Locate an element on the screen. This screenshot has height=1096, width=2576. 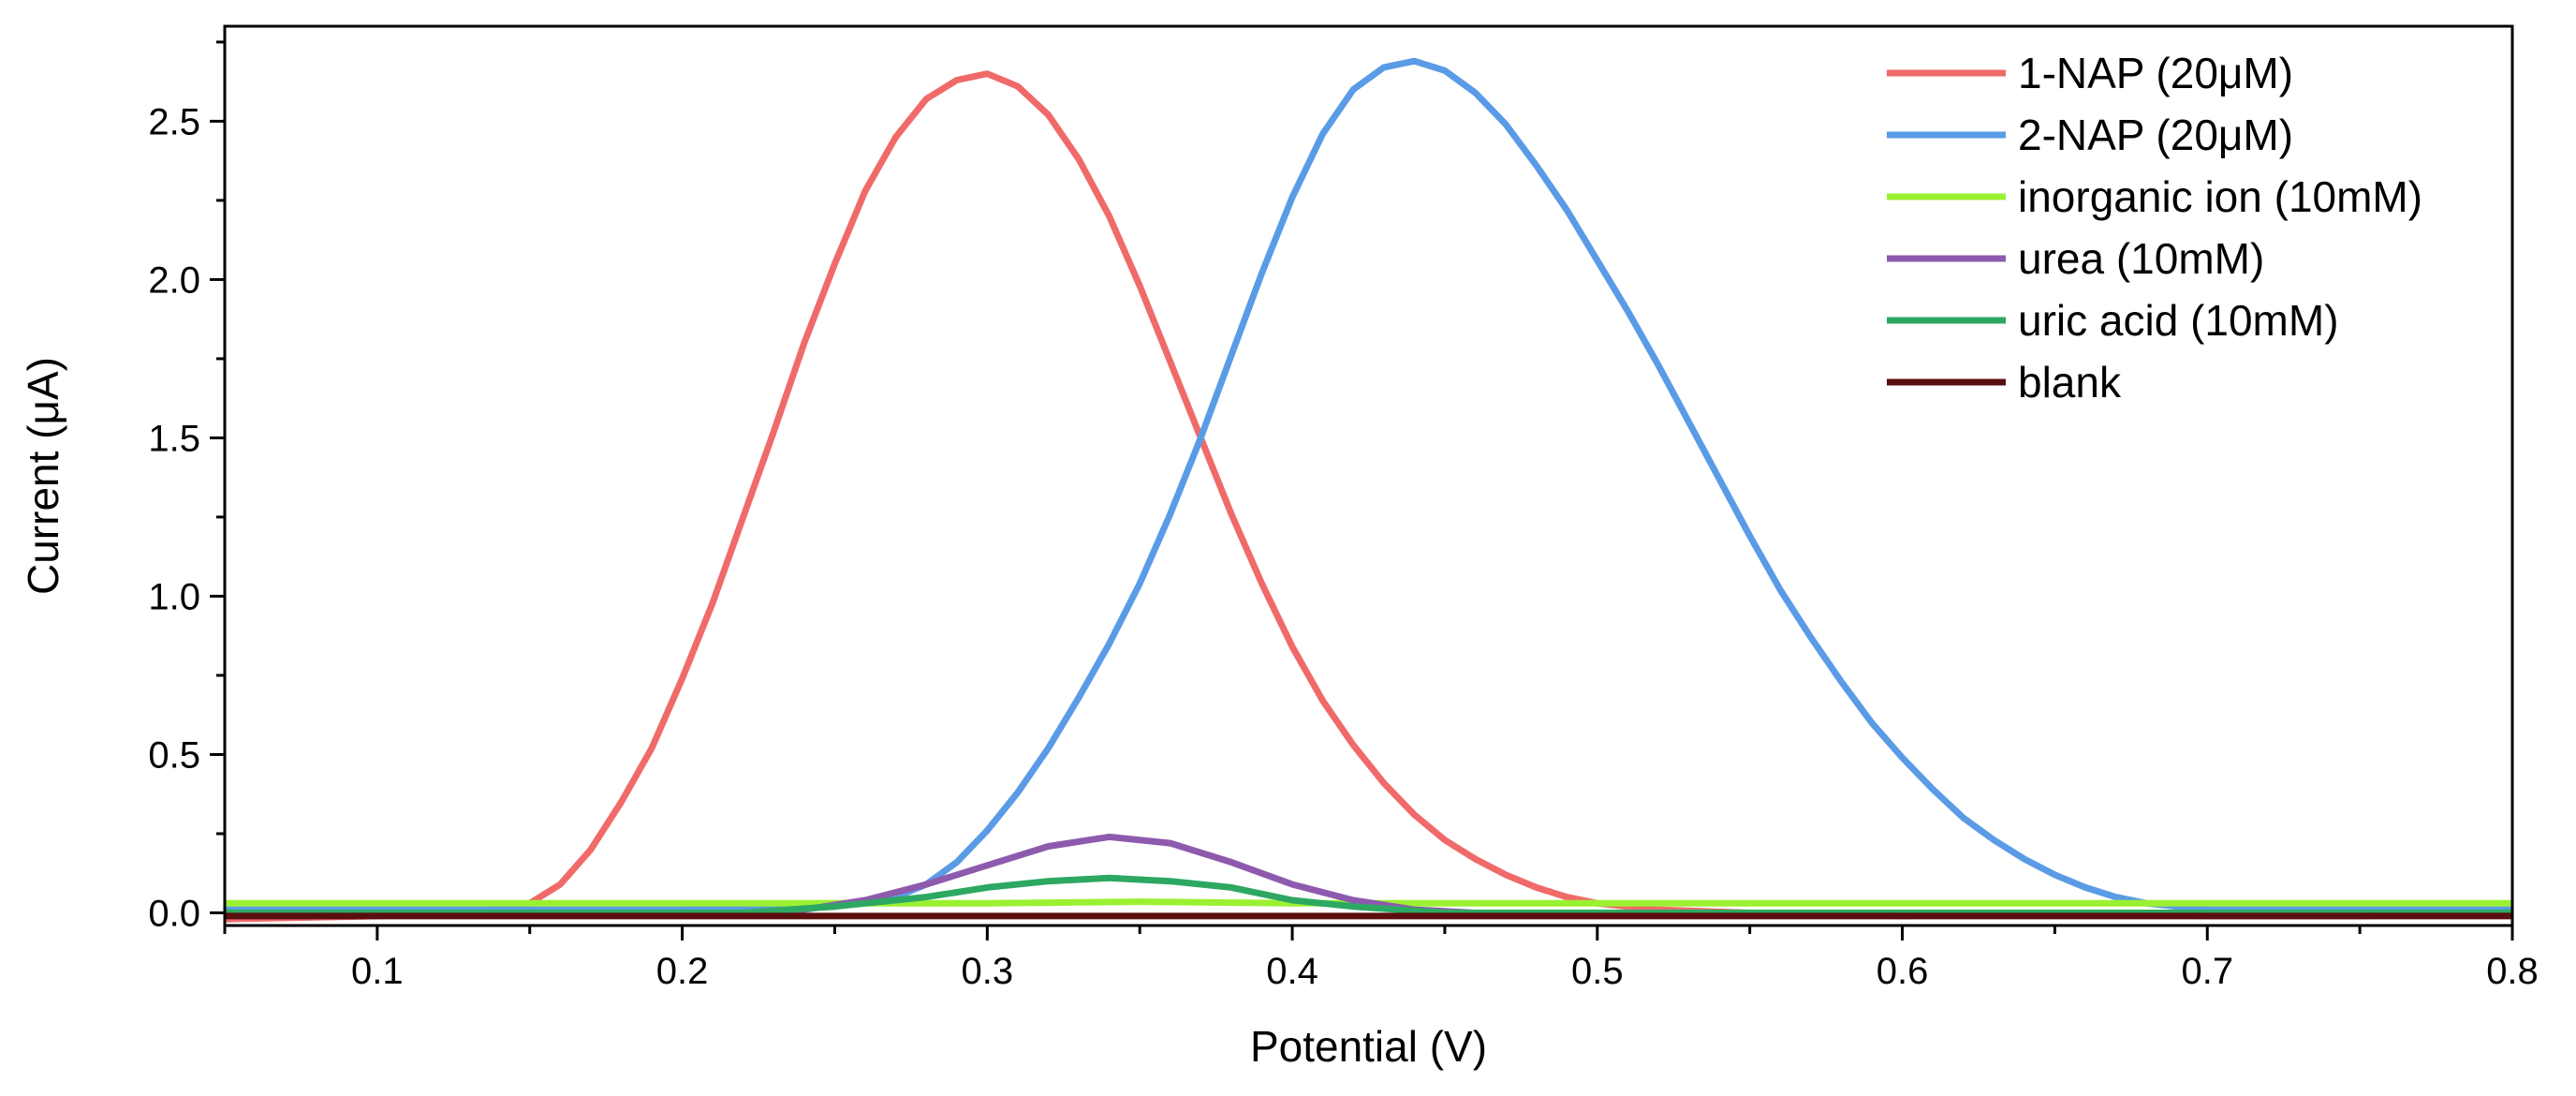
series-line-uric-acid-10mm is located at coordinates (1368, 895).